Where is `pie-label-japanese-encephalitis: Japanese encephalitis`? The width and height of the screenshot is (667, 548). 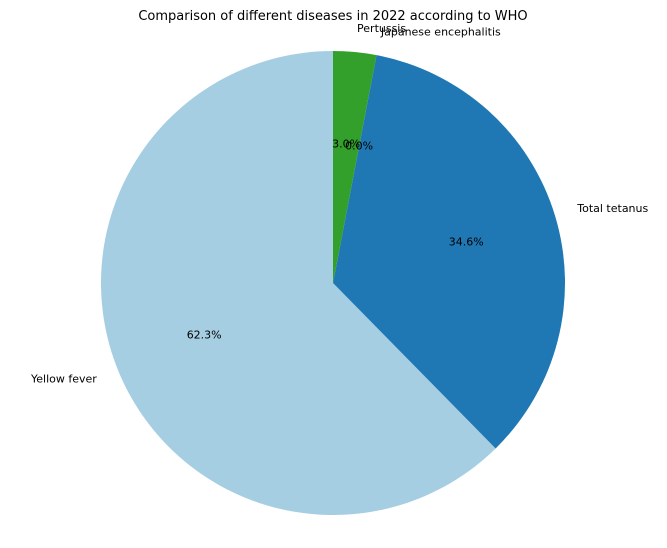 pie-label-japanese-encephalitis: Japanese encephalitis is located at coordinates (440, 31).